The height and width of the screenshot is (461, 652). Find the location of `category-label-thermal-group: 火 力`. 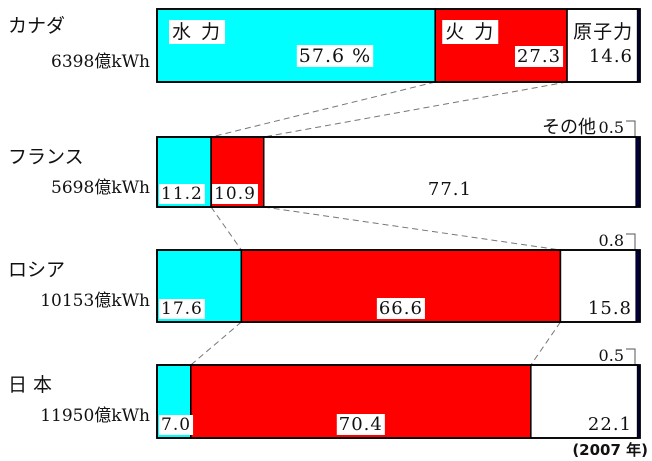

category-label-thermal-group: 火 力 is located at coordinates (470, 32).